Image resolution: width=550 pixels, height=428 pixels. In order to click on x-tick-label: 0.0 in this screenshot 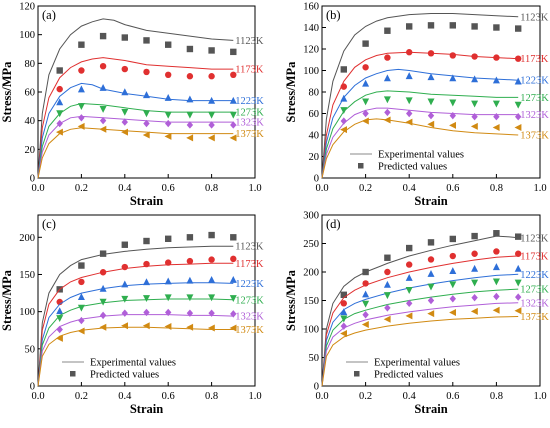, I will do `click(321, 188)`.